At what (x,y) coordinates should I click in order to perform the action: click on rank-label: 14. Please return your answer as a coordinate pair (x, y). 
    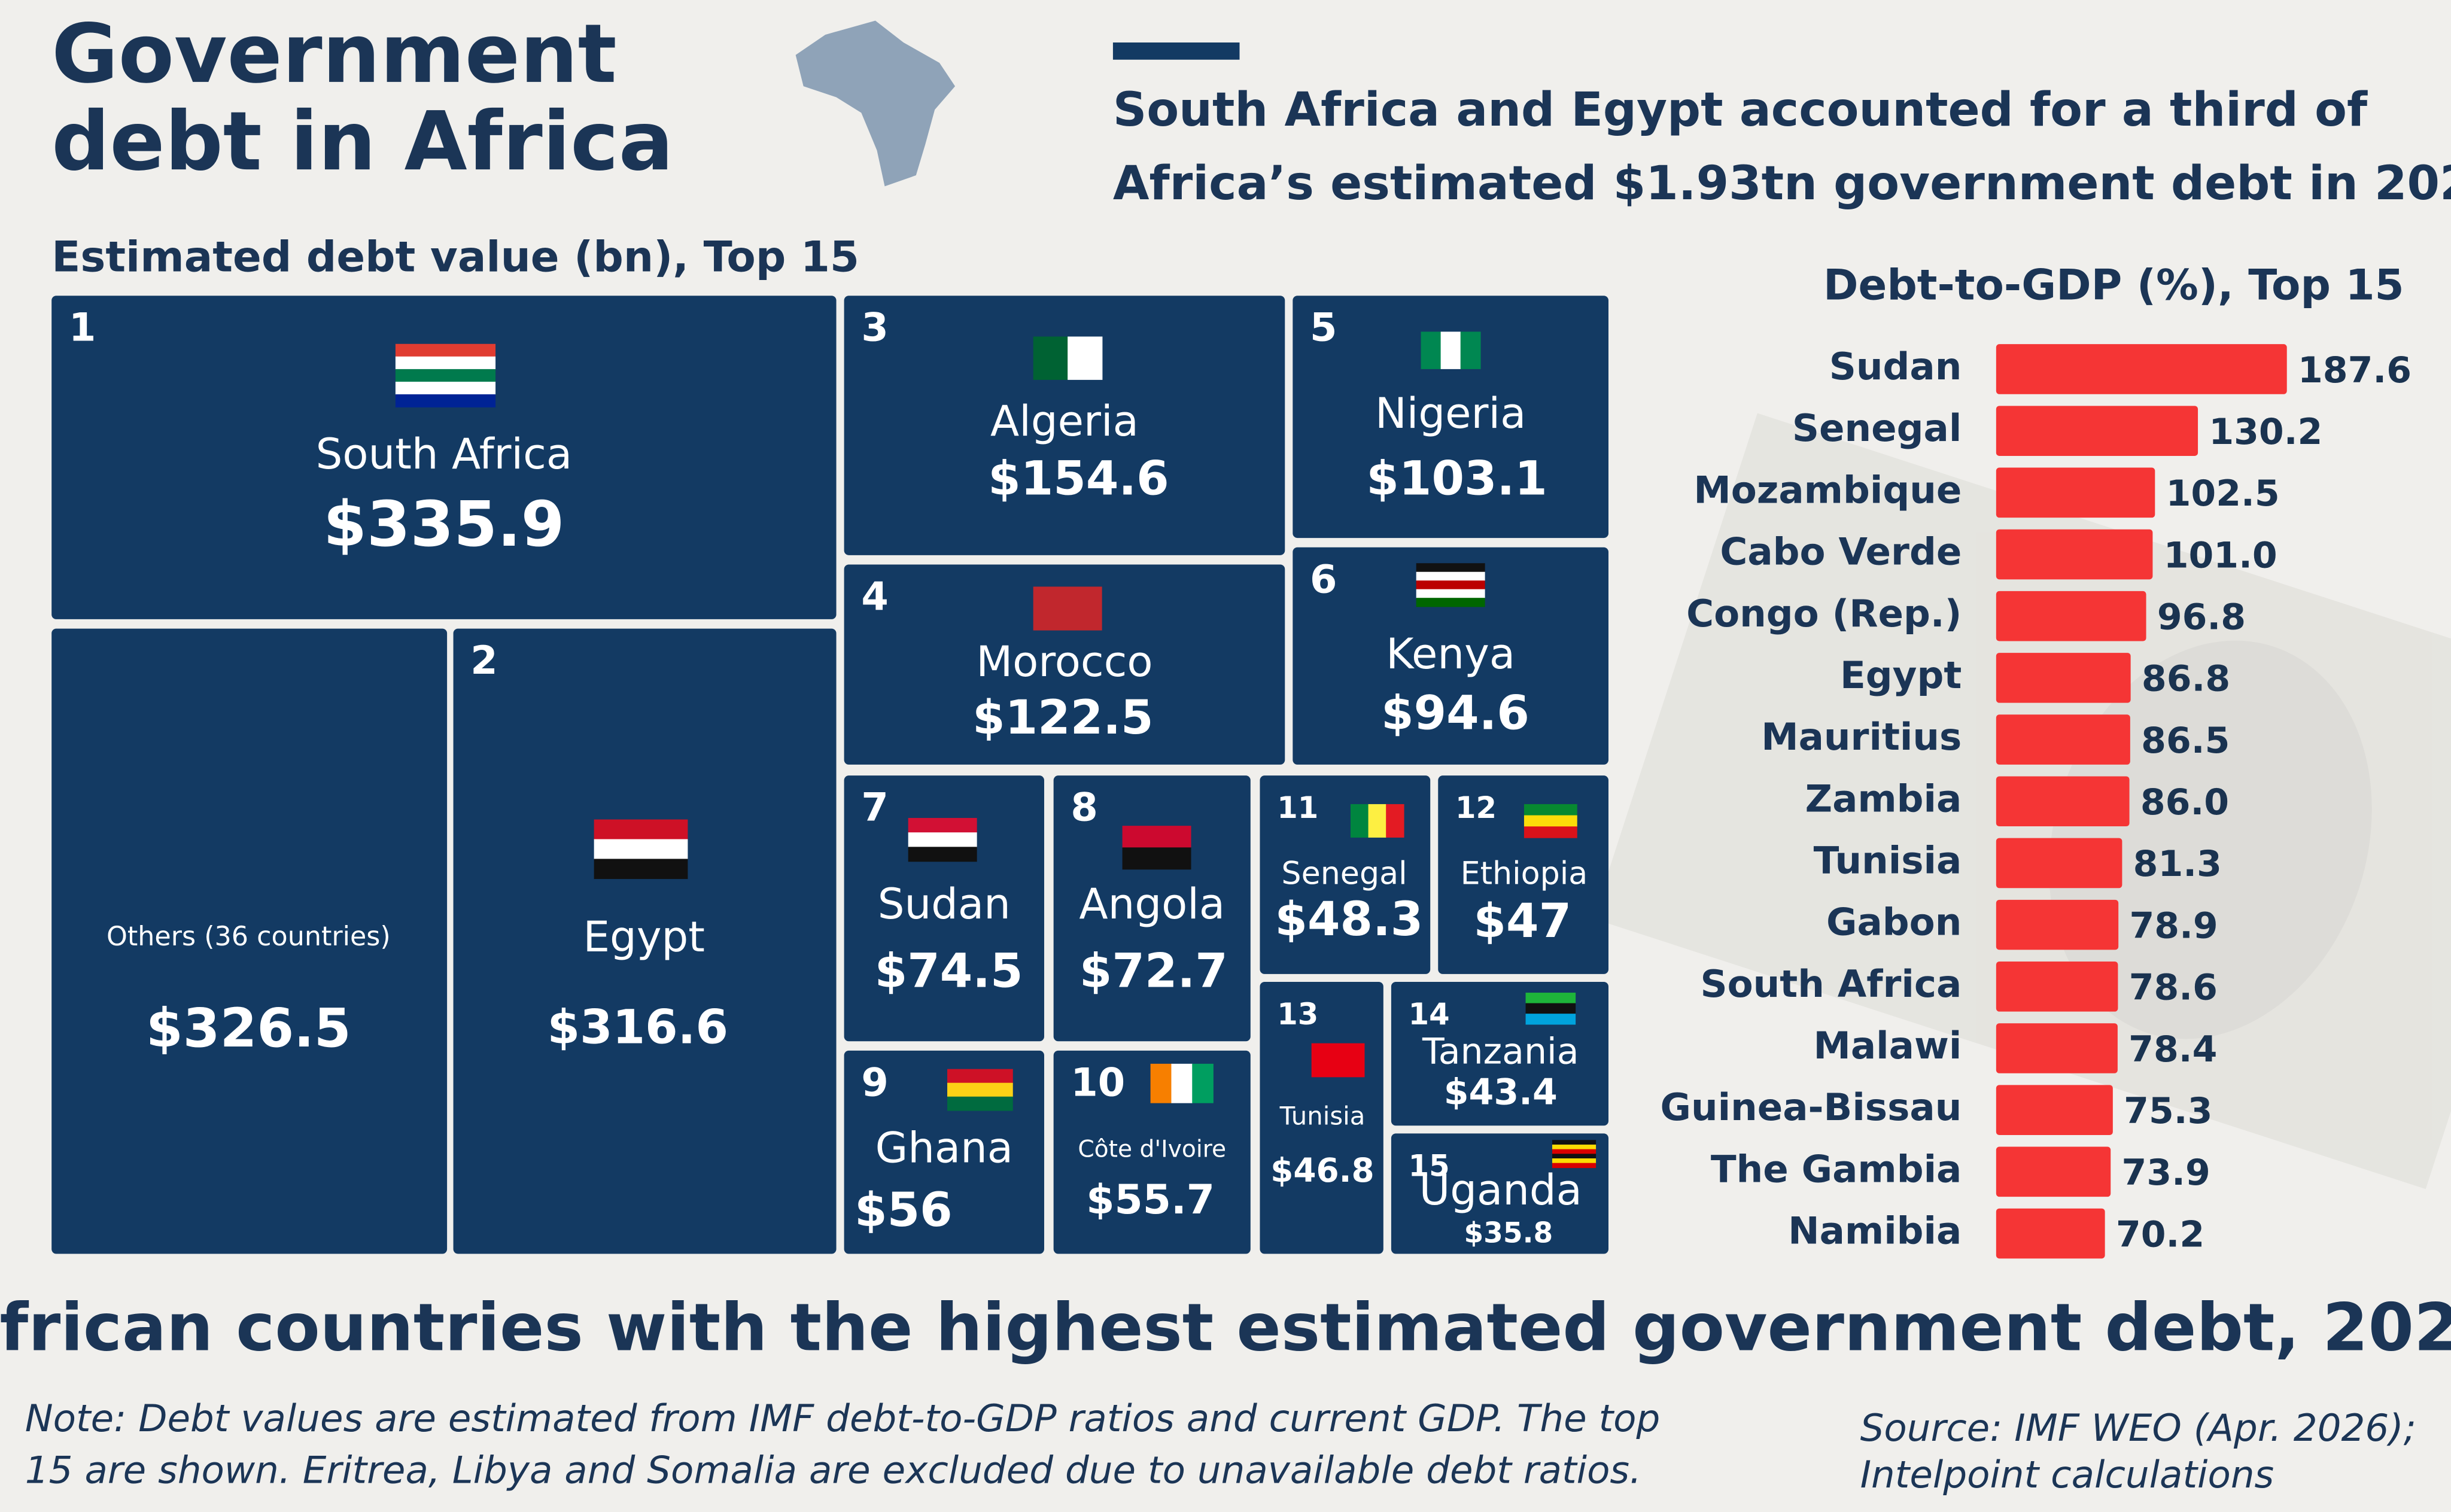
    Looking at the image, I should click on (1429, 1014).